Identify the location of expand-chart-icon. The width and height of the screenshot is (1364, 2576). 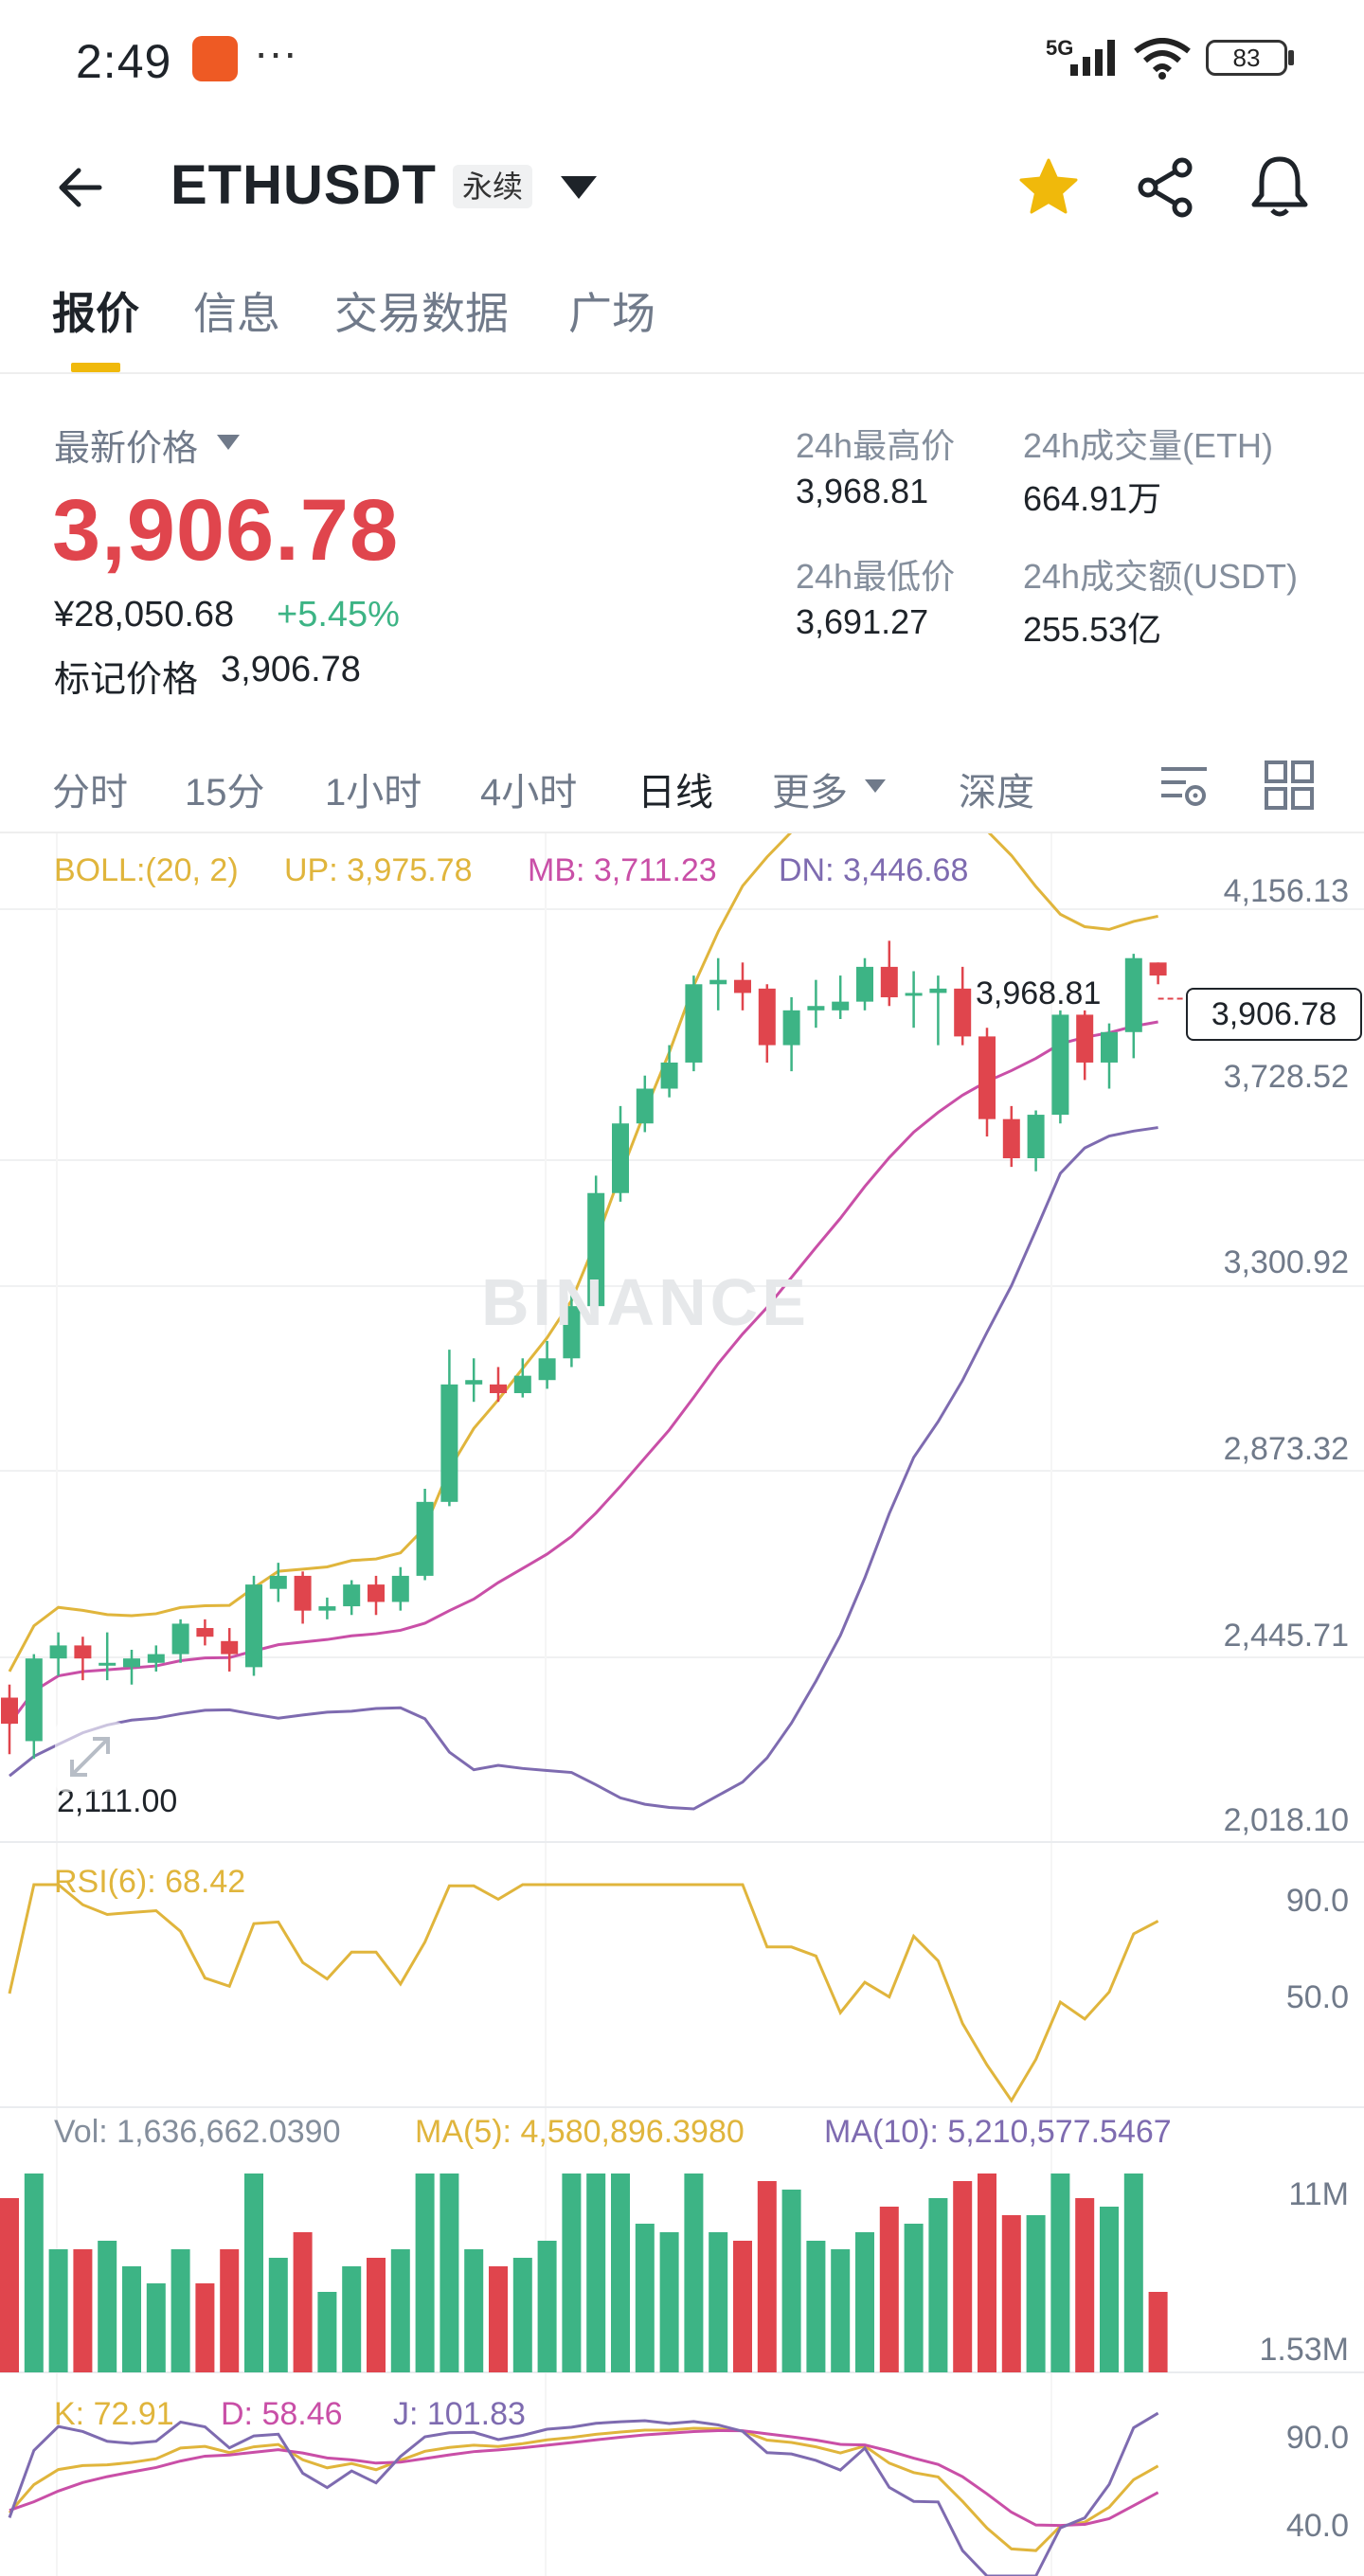
(90, 1757).